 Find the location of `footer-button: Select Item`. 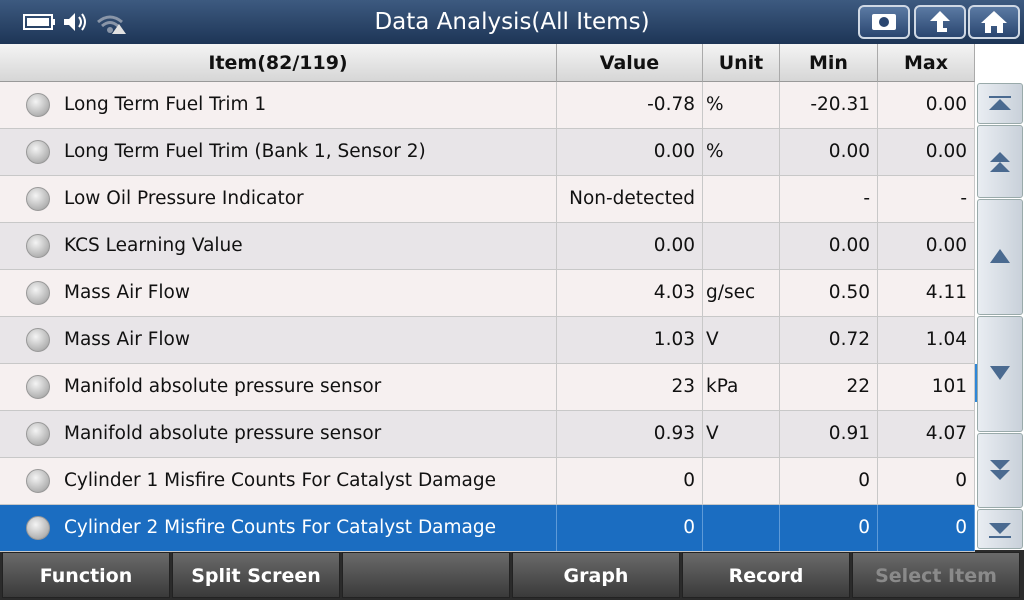

footer-button: Select Item is located at coordinates (936, 575).